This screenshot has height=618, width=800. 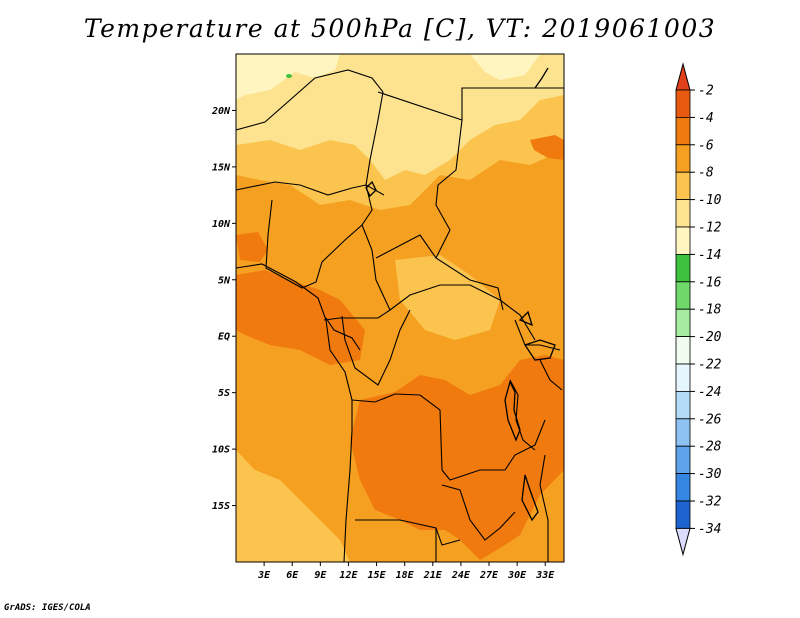 I want to click on lat-tick-label: 5N, so click(x=224, y=280).